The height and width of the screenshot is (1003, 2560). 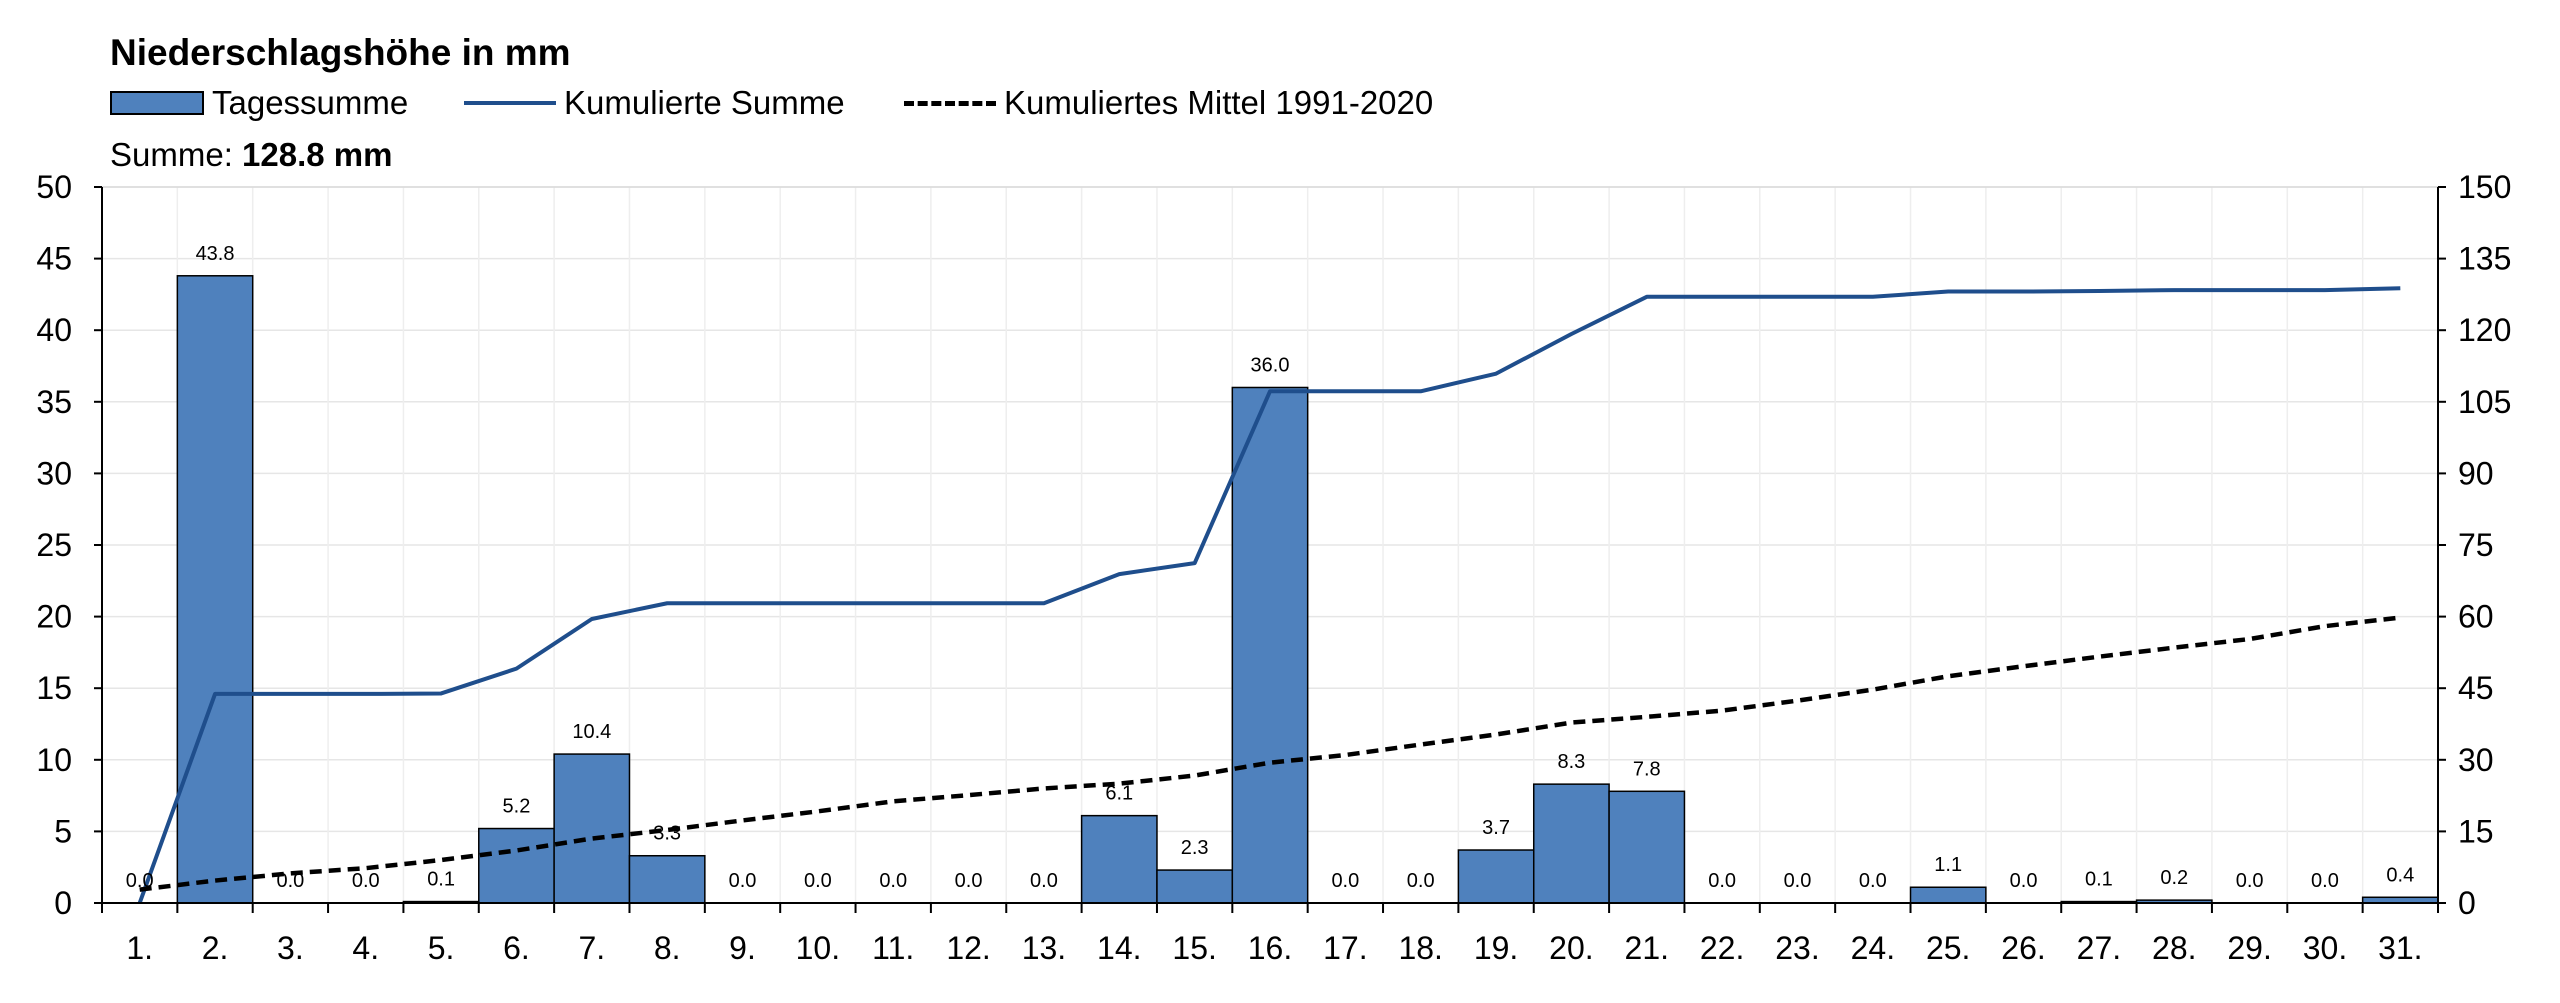 What do you see at coordinates (2476, 473) in the screenshot?
I see `y-right-tick-label: 90` at bounding box center [2476, 473].